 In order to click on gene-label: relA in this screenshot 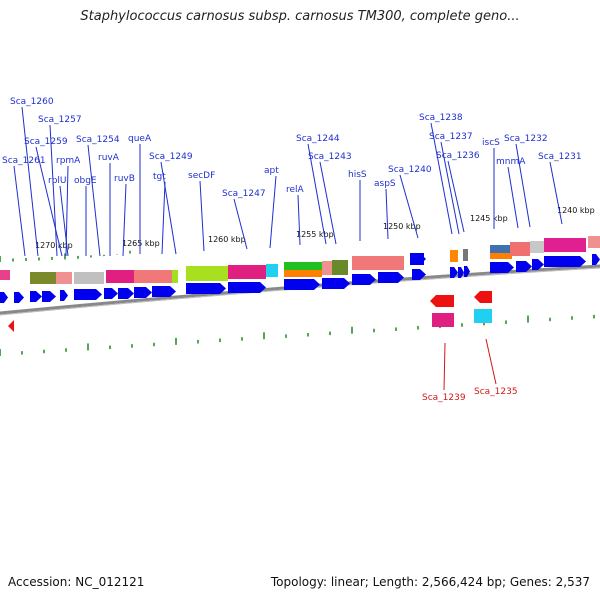, I will do `click(295, 190)`.